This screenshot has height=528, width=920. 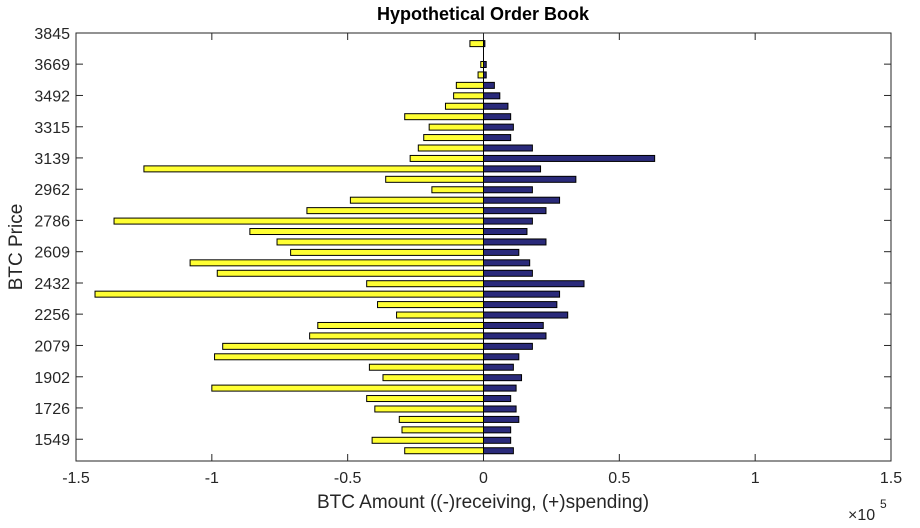 I want to click on y-tick-label: 2432, so click(x=52, y=284).